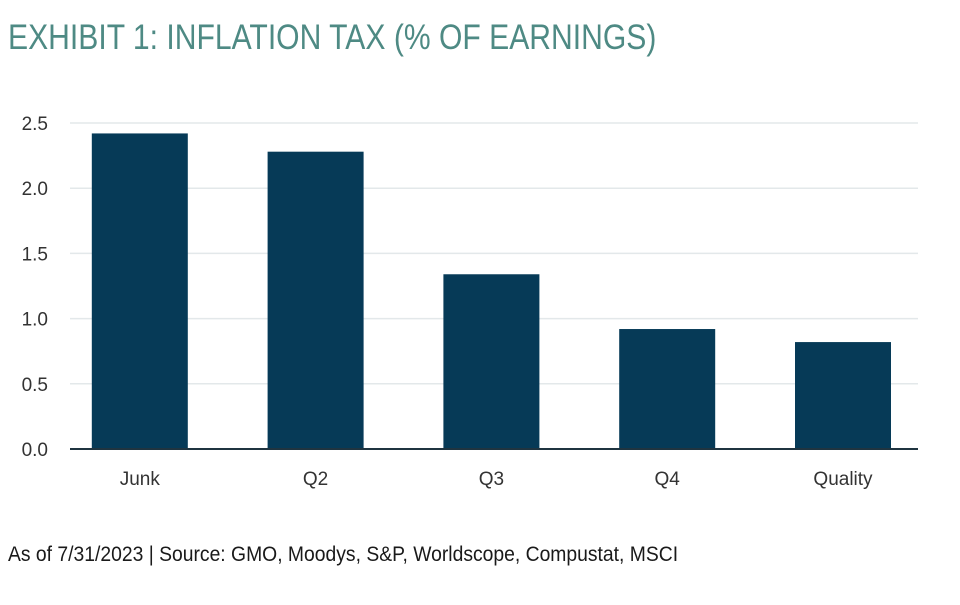  Describe the element at coordinates (491, 479) in the screenshot. I see `x-tick-label: Q3` at that location.